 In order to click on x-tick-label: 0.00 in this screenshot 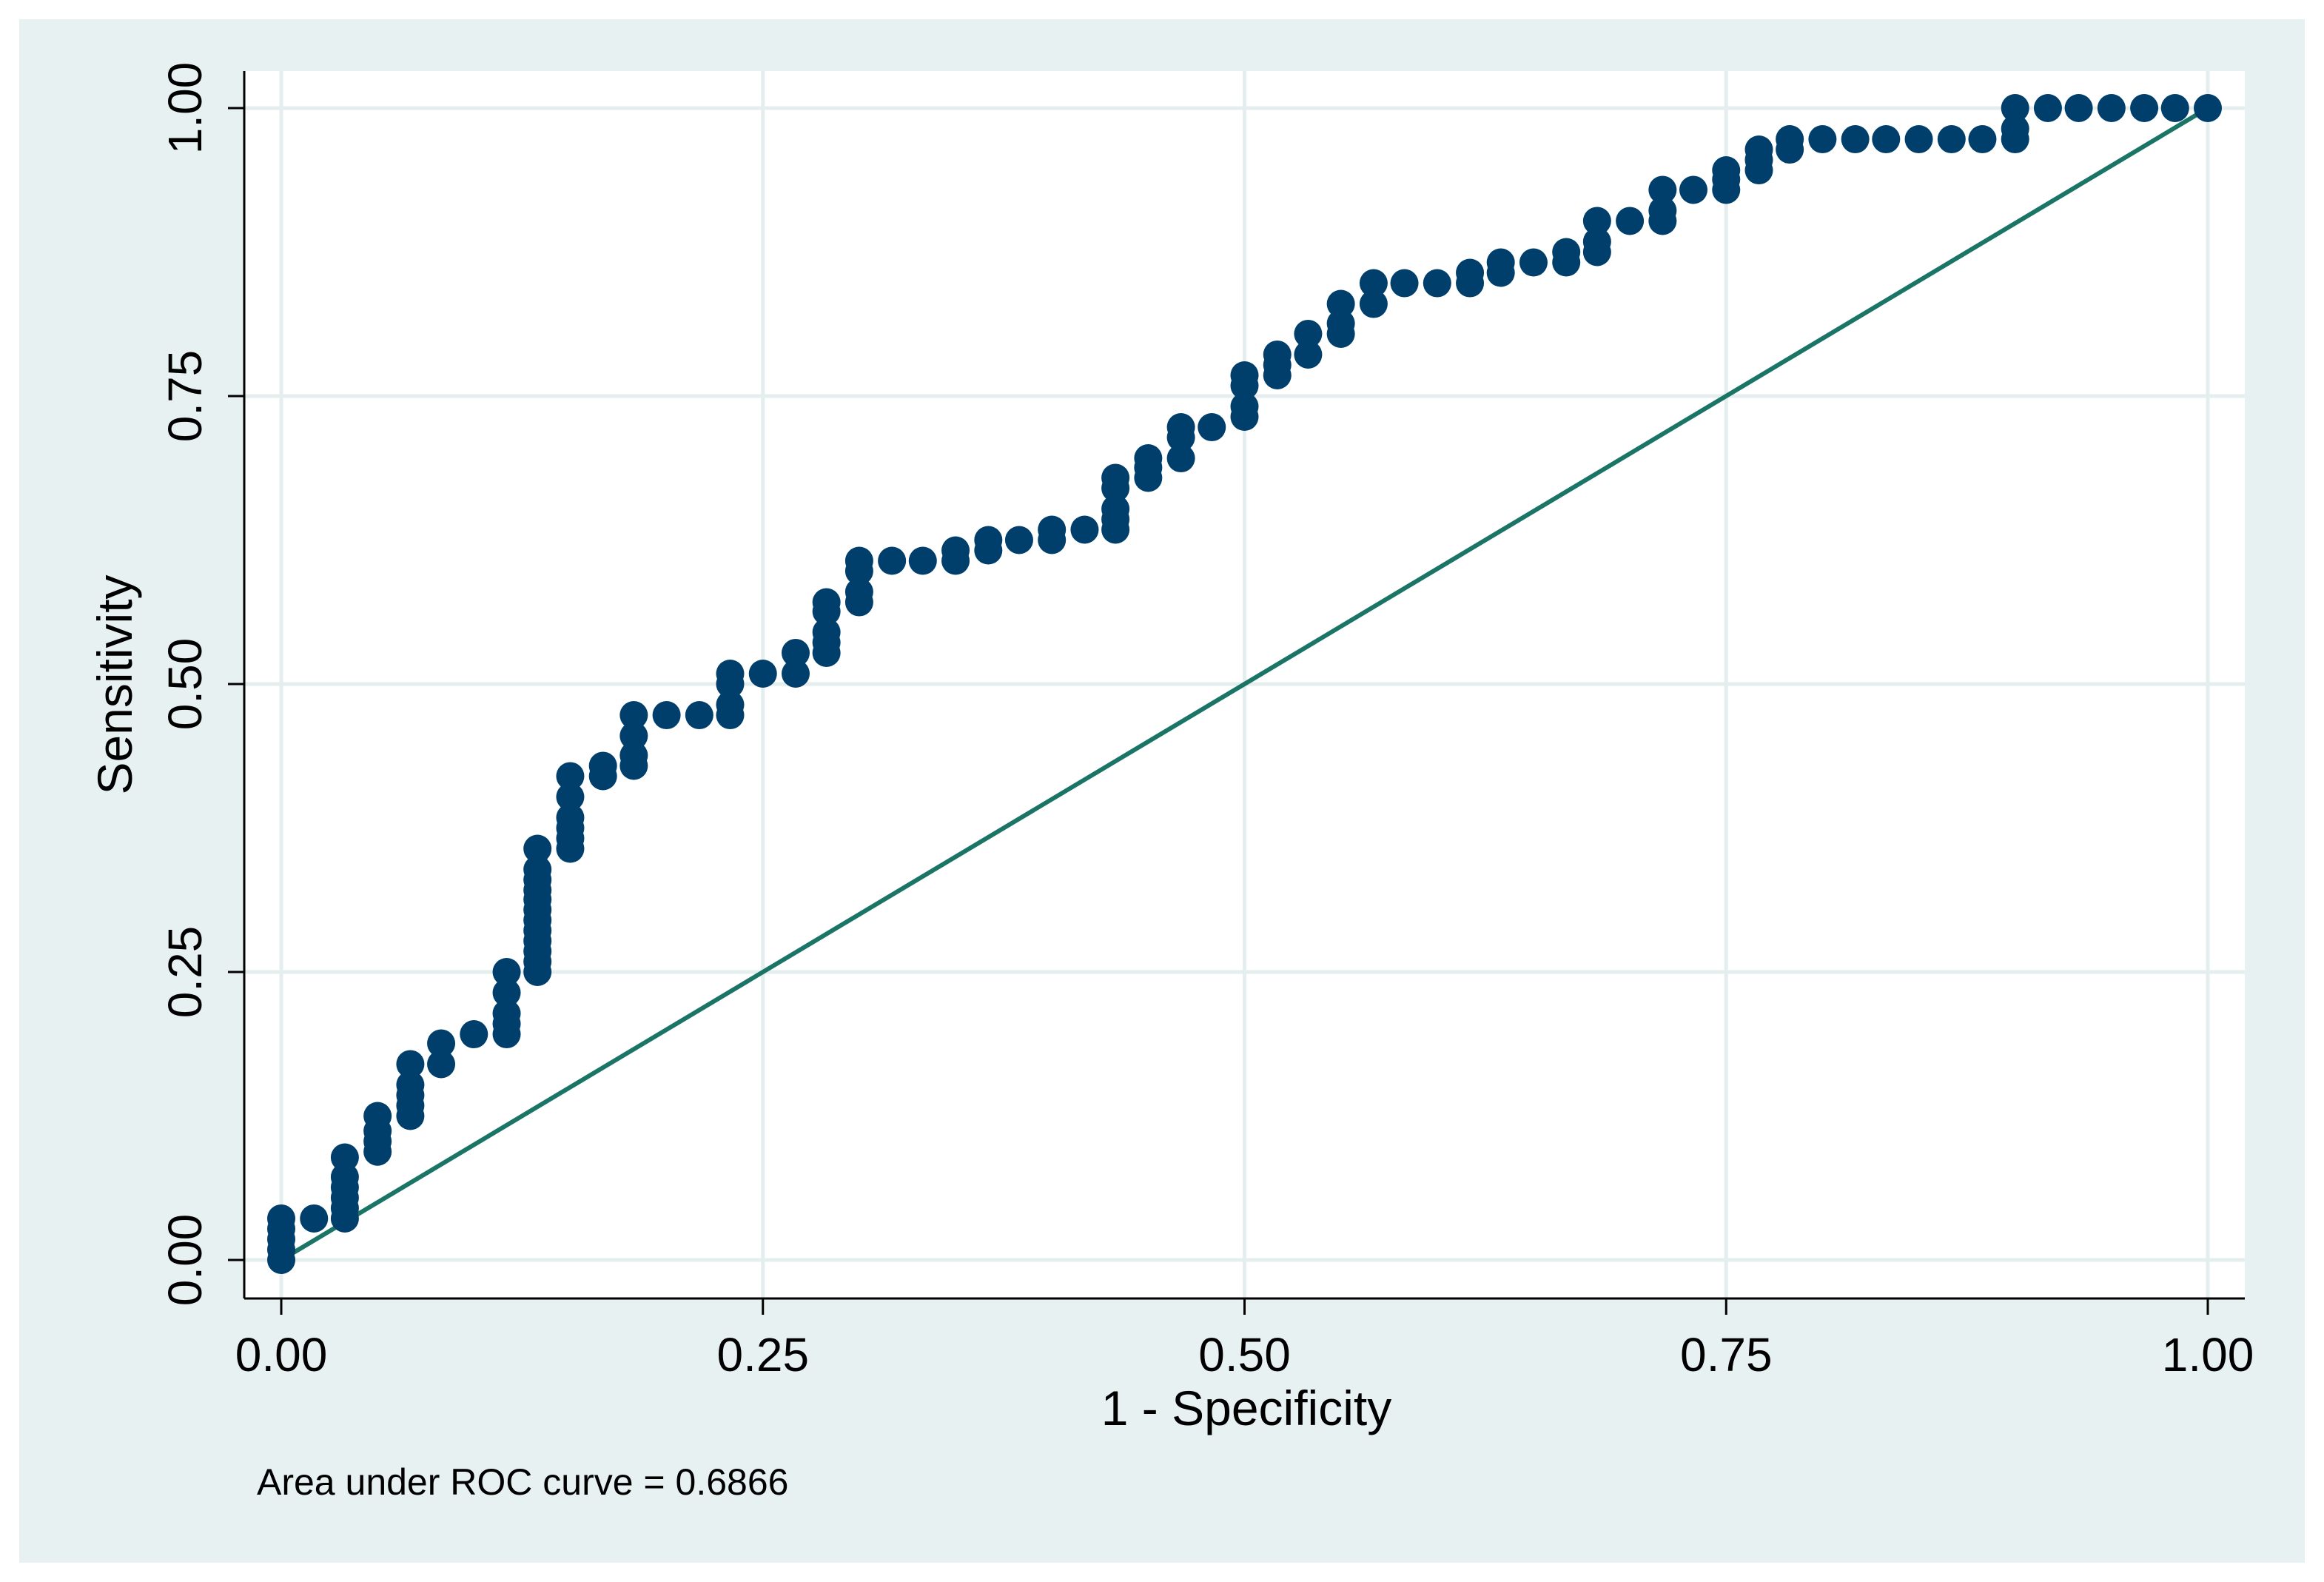, I will do `click(281, 1354)`.